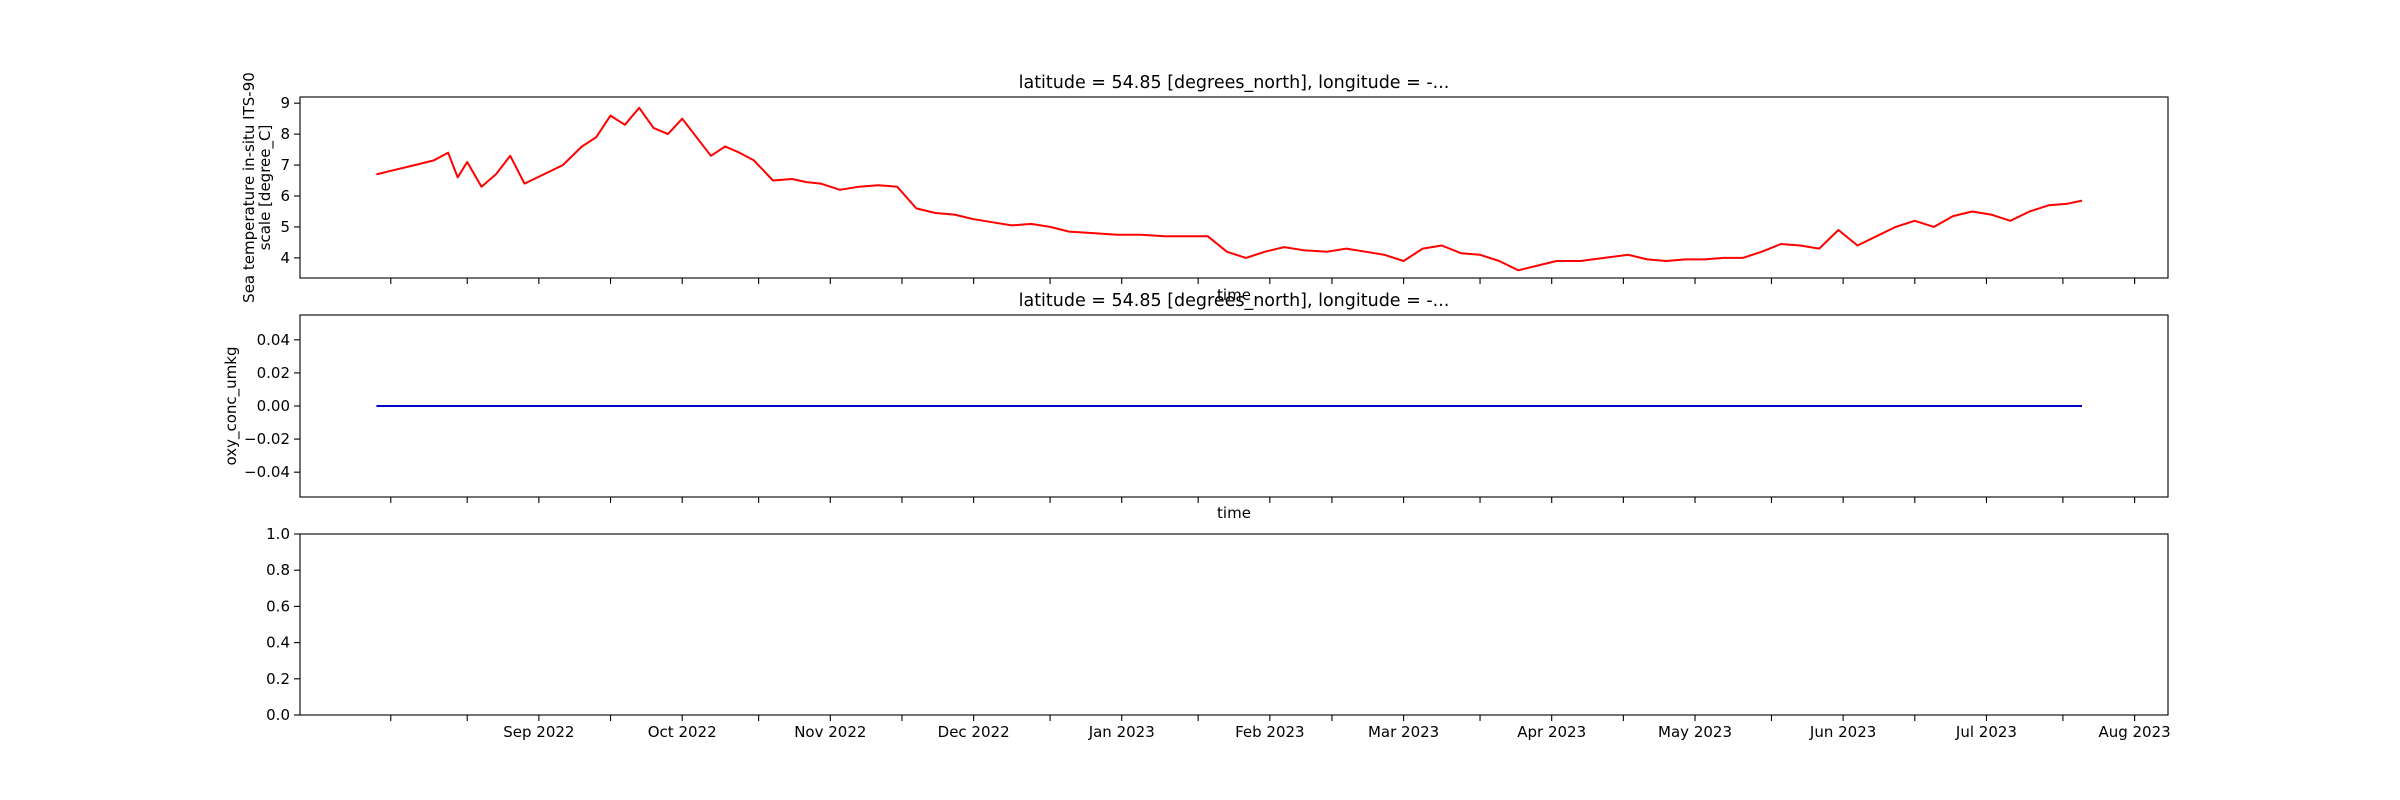 The width and height of the screenshot is (2400, 800). Describe the element at coordinates (267, 472) in the screenshot. I see `y-tick-label: −0.04` at that location.